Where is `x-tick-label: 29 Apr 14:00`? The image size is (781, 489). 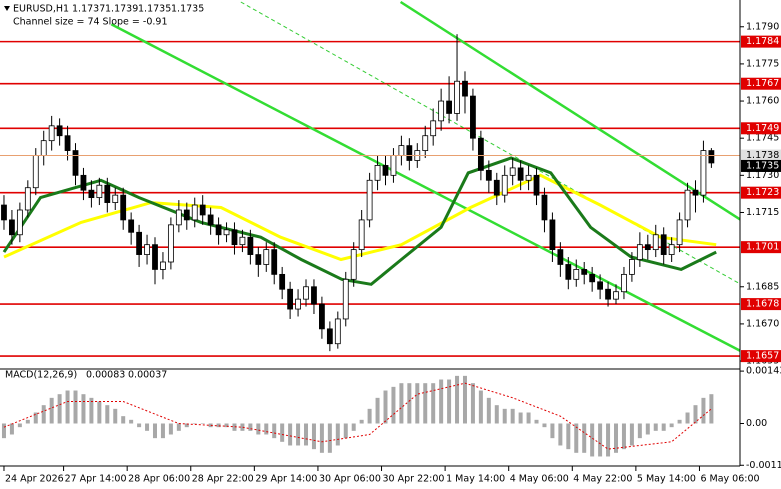 x-tick-label: 29 Apr 14:00 is located at coordinates (286, 479).